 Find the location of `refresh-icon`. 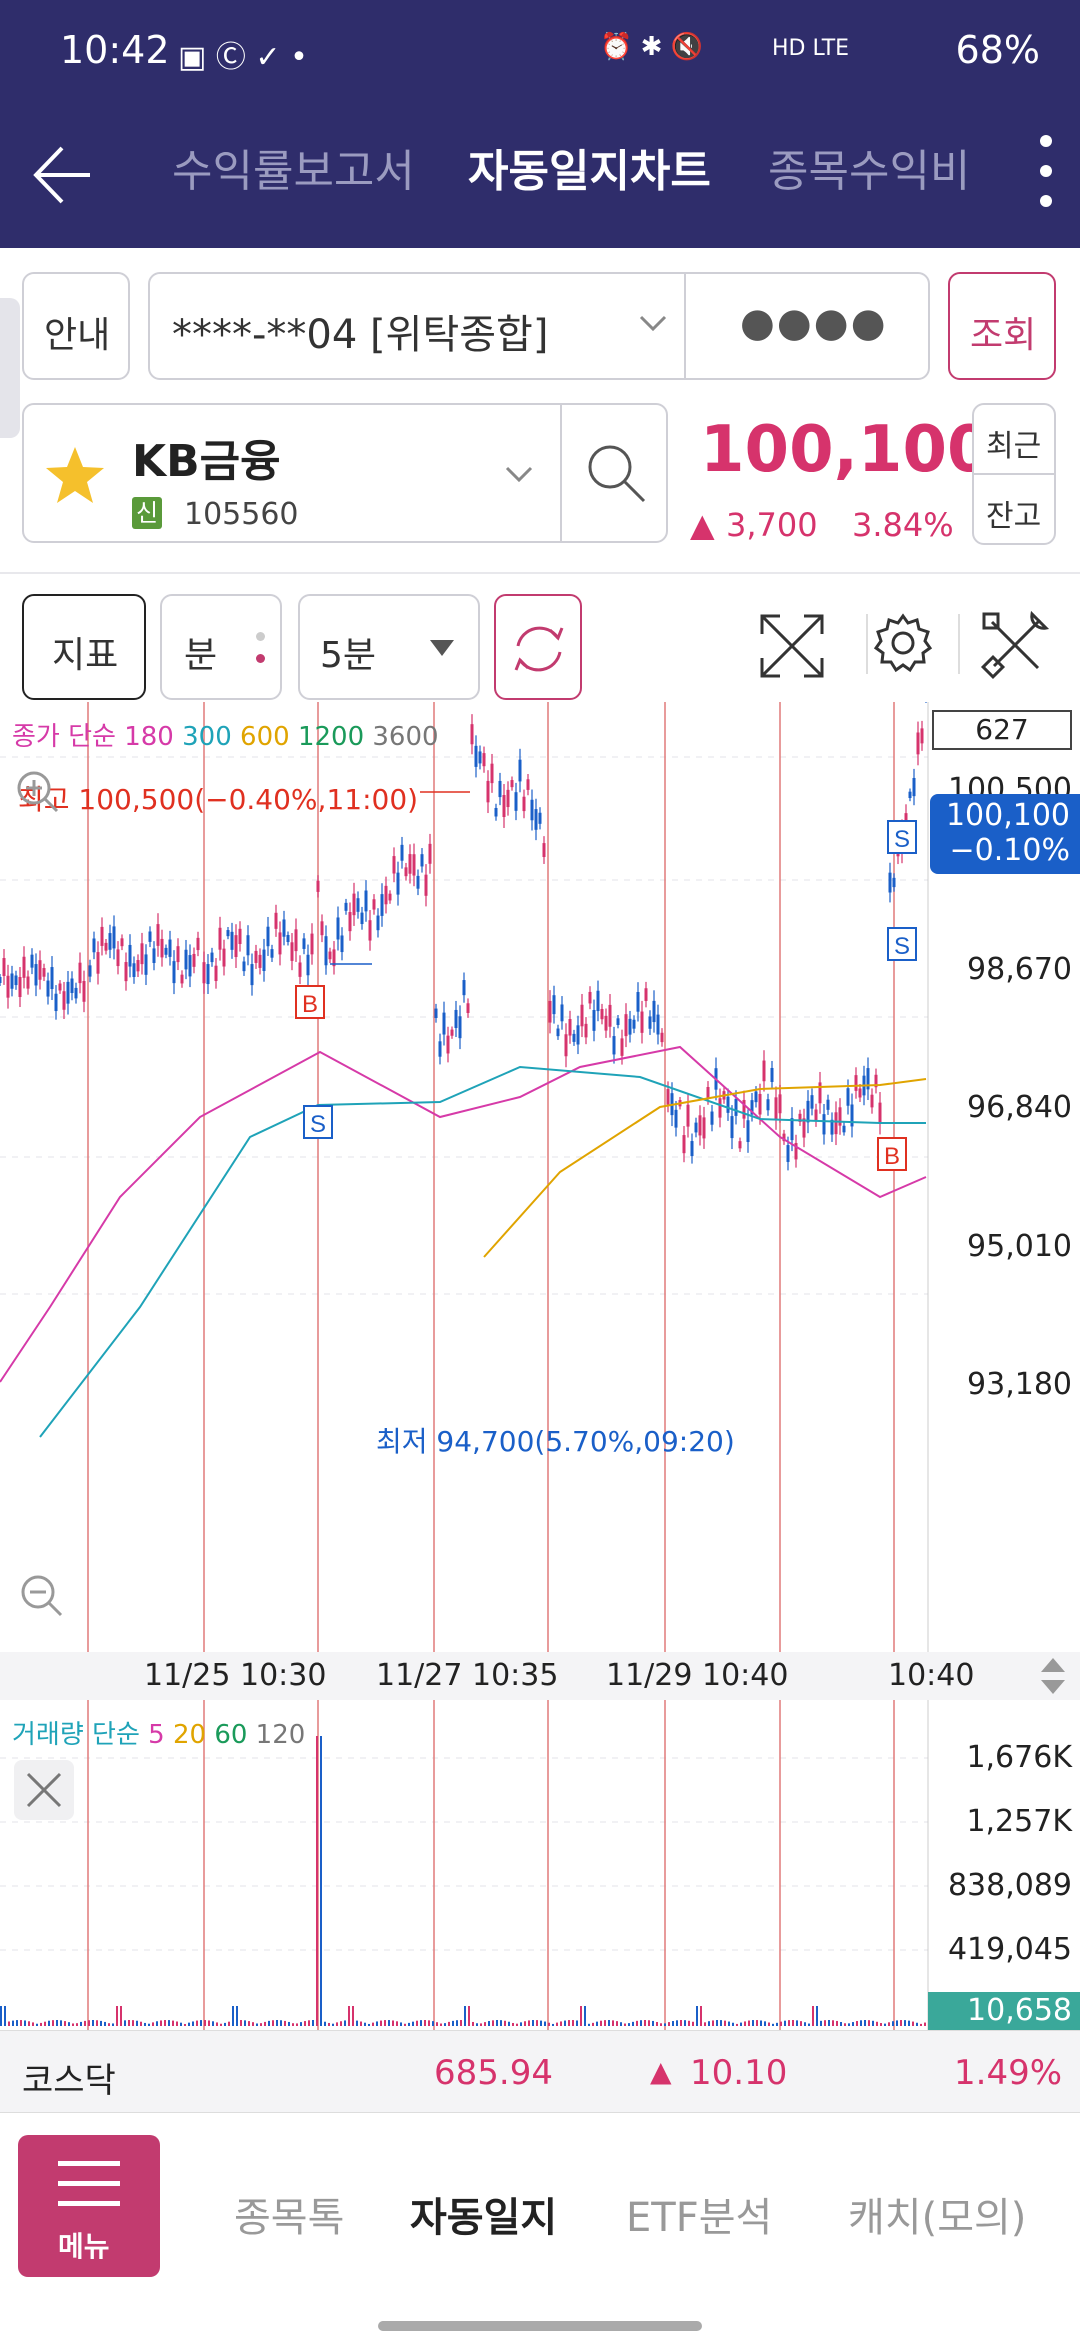

refresh-icon is located at coordinates (539, 649).